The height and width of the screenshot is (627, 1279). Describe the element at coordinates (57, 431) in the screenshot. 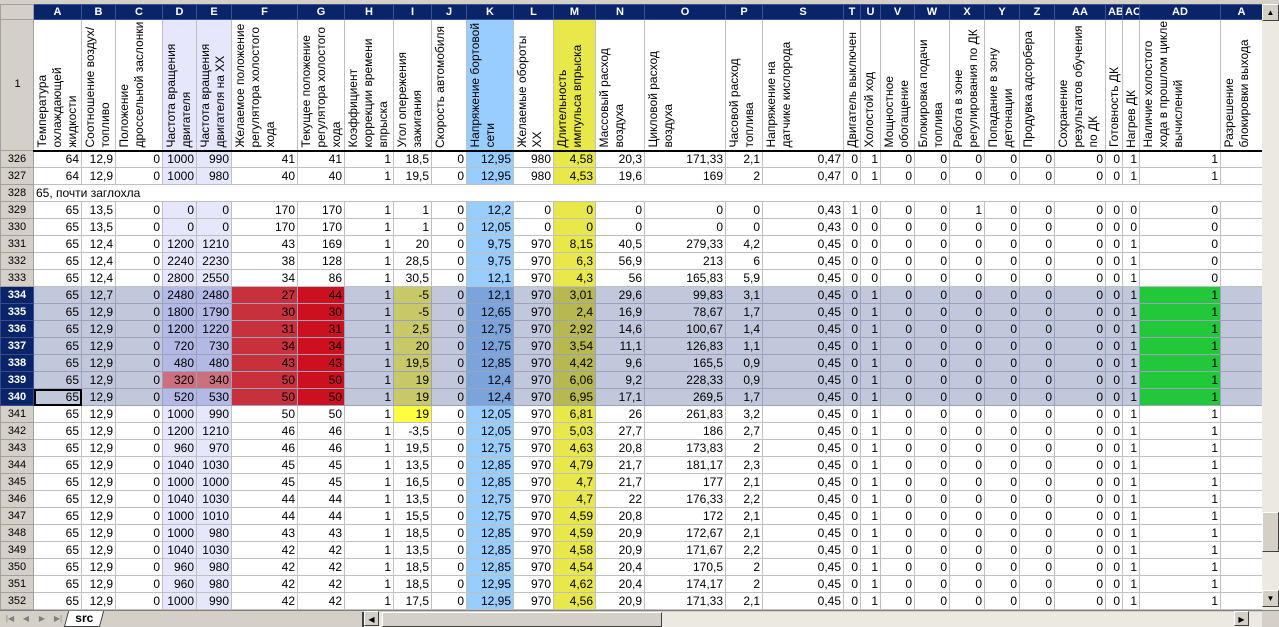

I see `cell-a342: 65` at that location.